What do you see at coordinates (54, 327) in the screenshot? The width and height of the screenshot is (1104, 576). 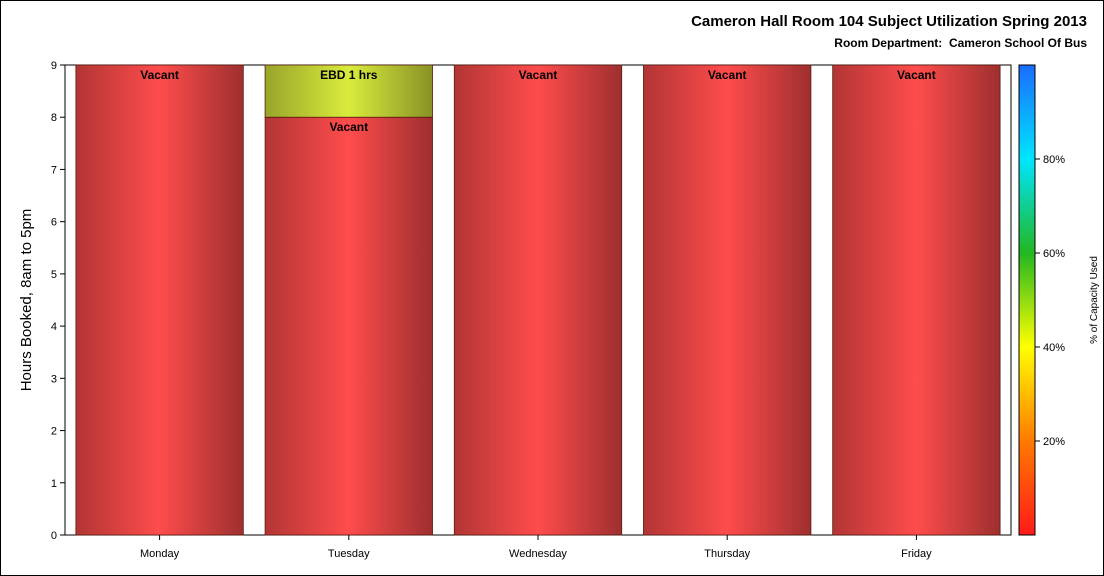 I see `y-tick-label: 4` at bounding box center [54, 327].